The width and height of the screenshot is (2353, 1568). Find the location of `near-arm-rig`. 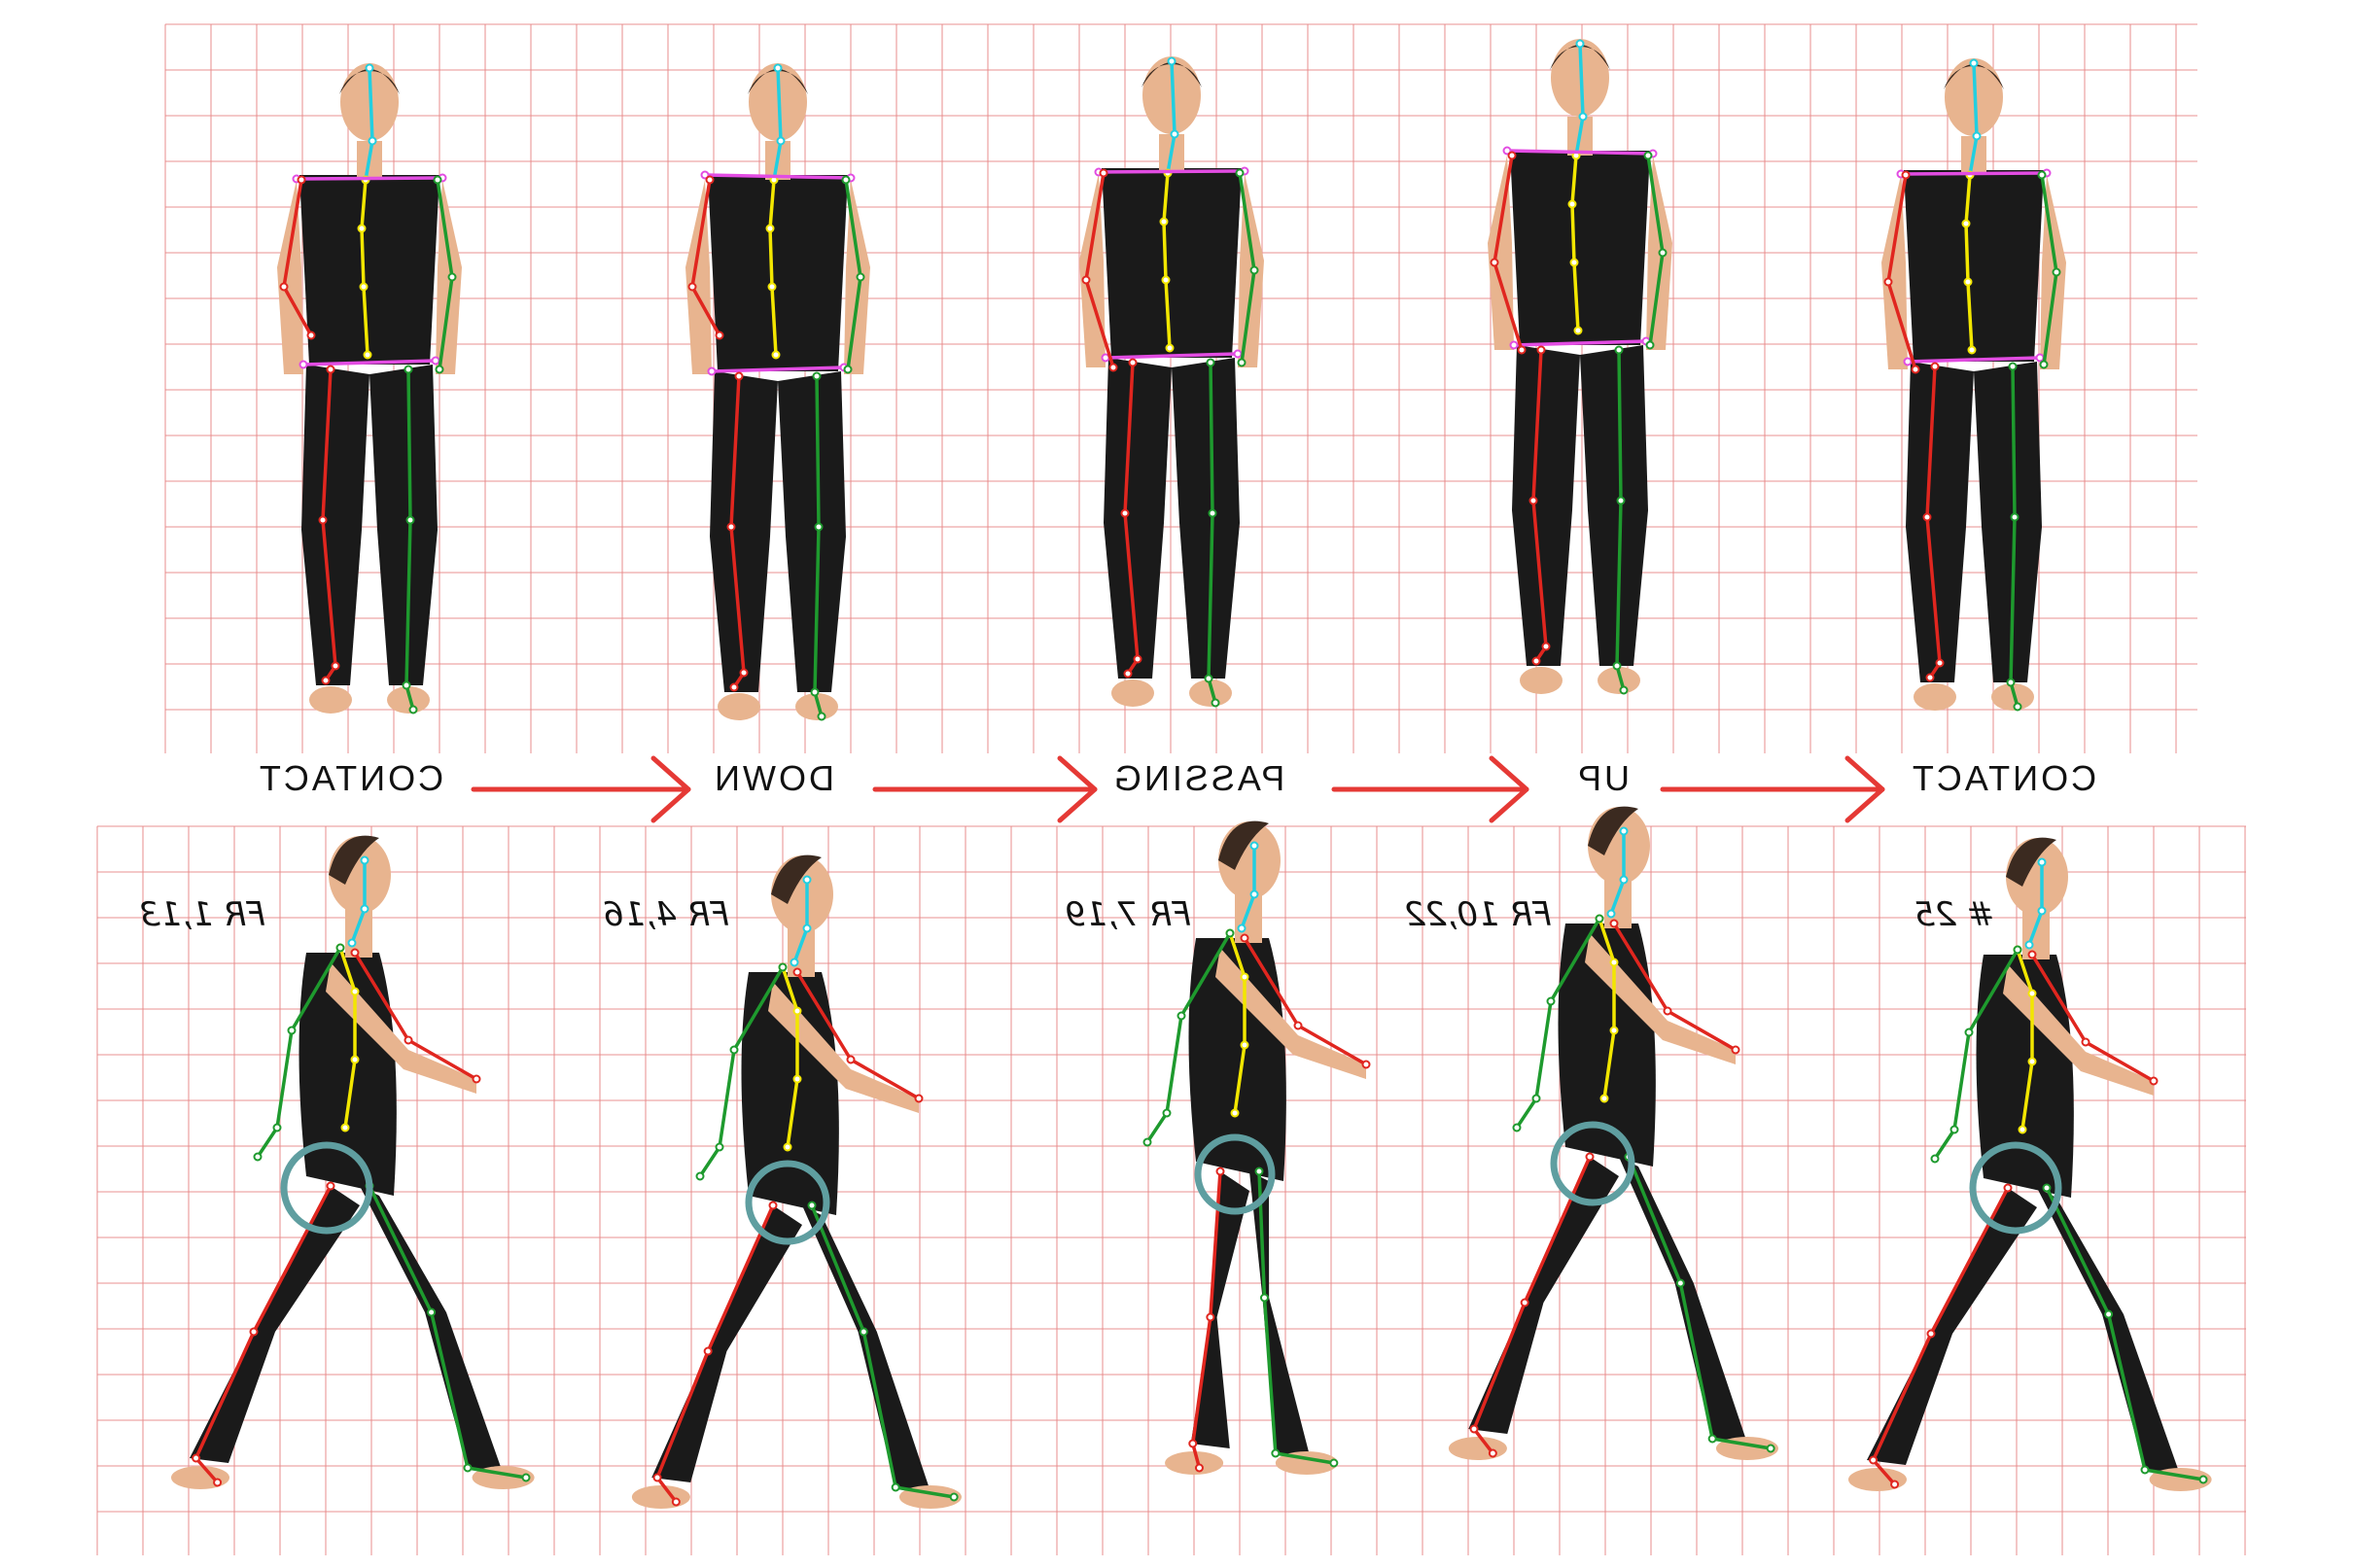

near-arm-rig is located at coordinates (1901, 272).